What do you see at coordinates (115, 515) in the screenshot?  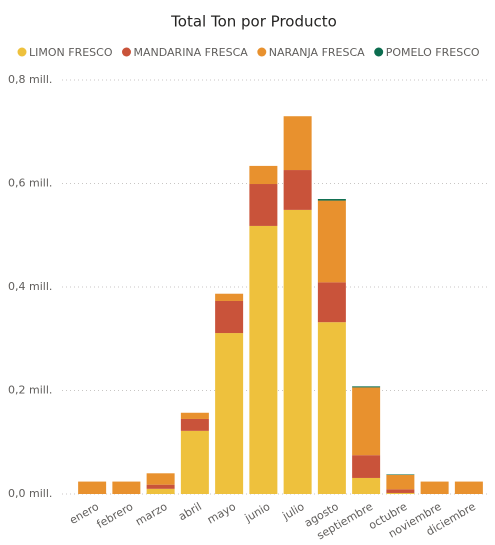 I see `x-tick-label: febrero` at bounding box center [115, 515].